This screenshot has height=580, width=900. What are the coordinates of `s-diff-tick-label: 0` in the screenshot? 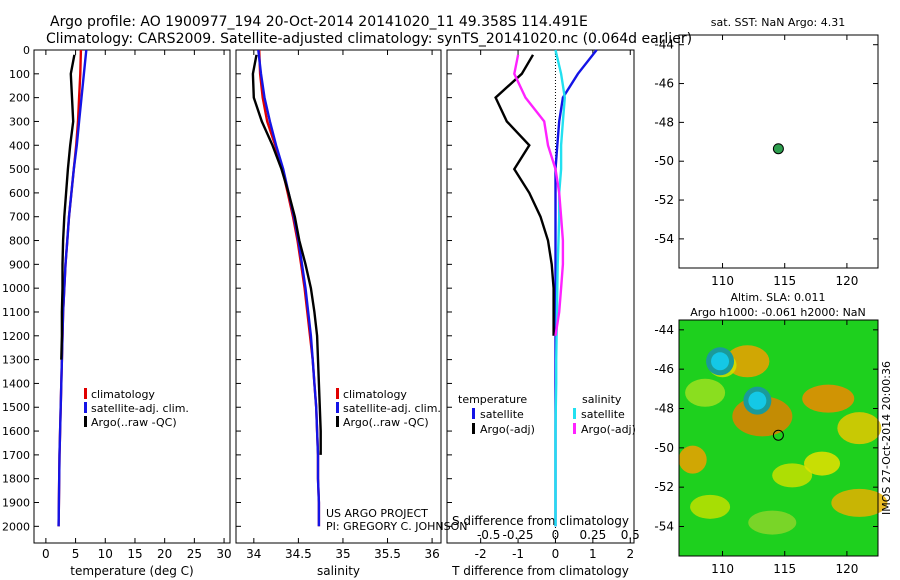 It's located at (556, 535).